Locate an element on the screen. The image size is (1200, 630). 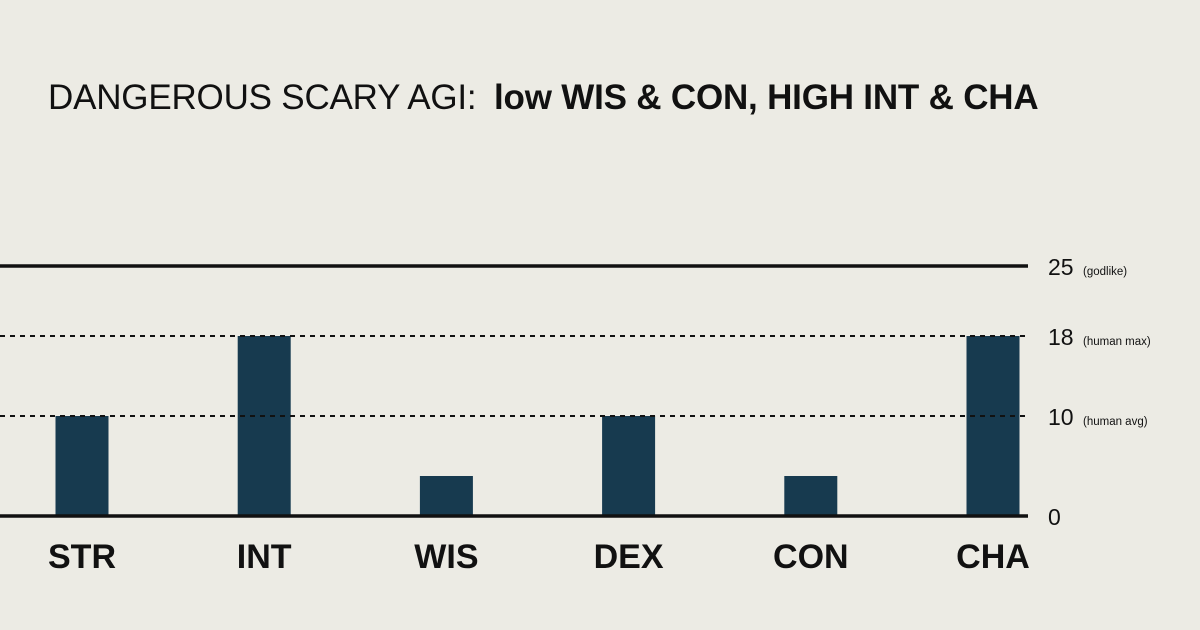
category-label-int: INT is located at coordinates (264, 557).